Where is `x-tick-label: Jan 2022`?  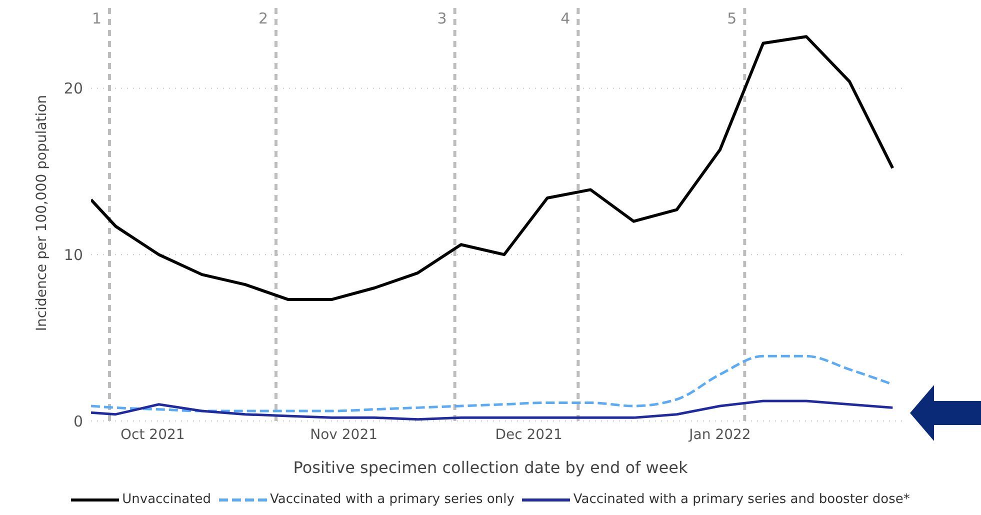
x-tick-label: Jan 2022 is located at coordinates (719, 434).